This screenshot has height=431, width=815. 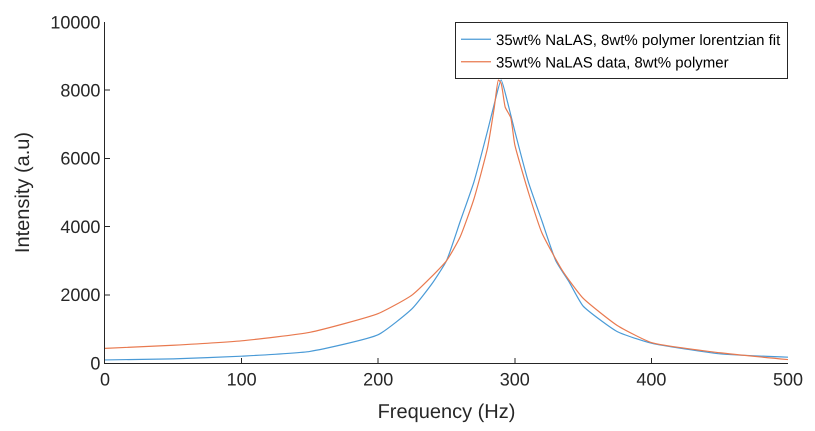 What do you see at coordinates (80, 90) in the screenshot?
I see `y-tick-label: 8000` at bounding box center [80, 90].